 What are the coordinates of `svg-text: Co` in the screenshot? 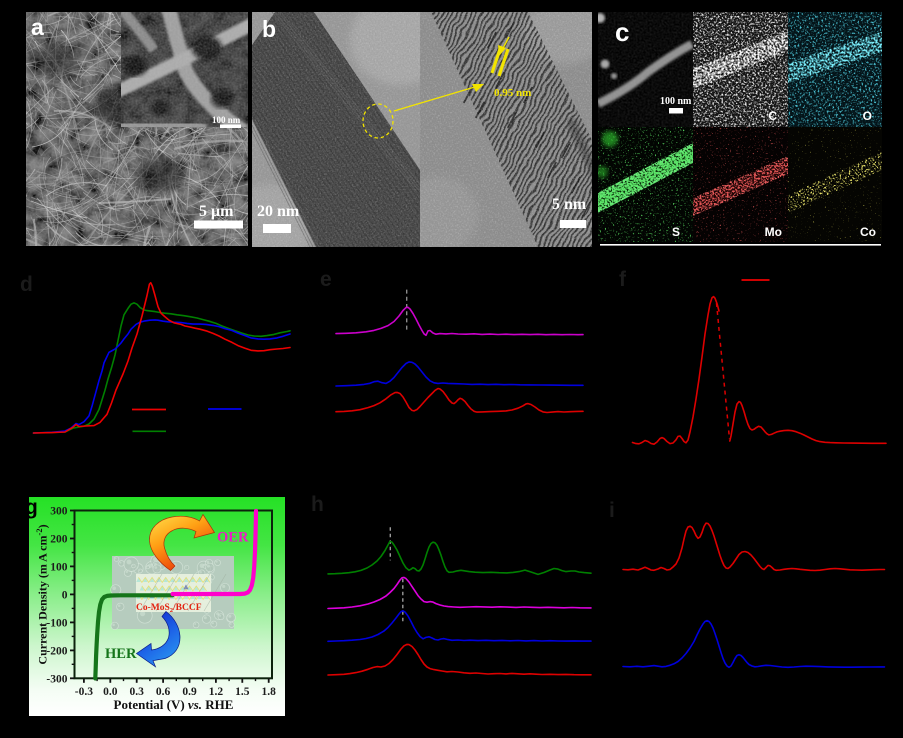 It's located at (868, 232).